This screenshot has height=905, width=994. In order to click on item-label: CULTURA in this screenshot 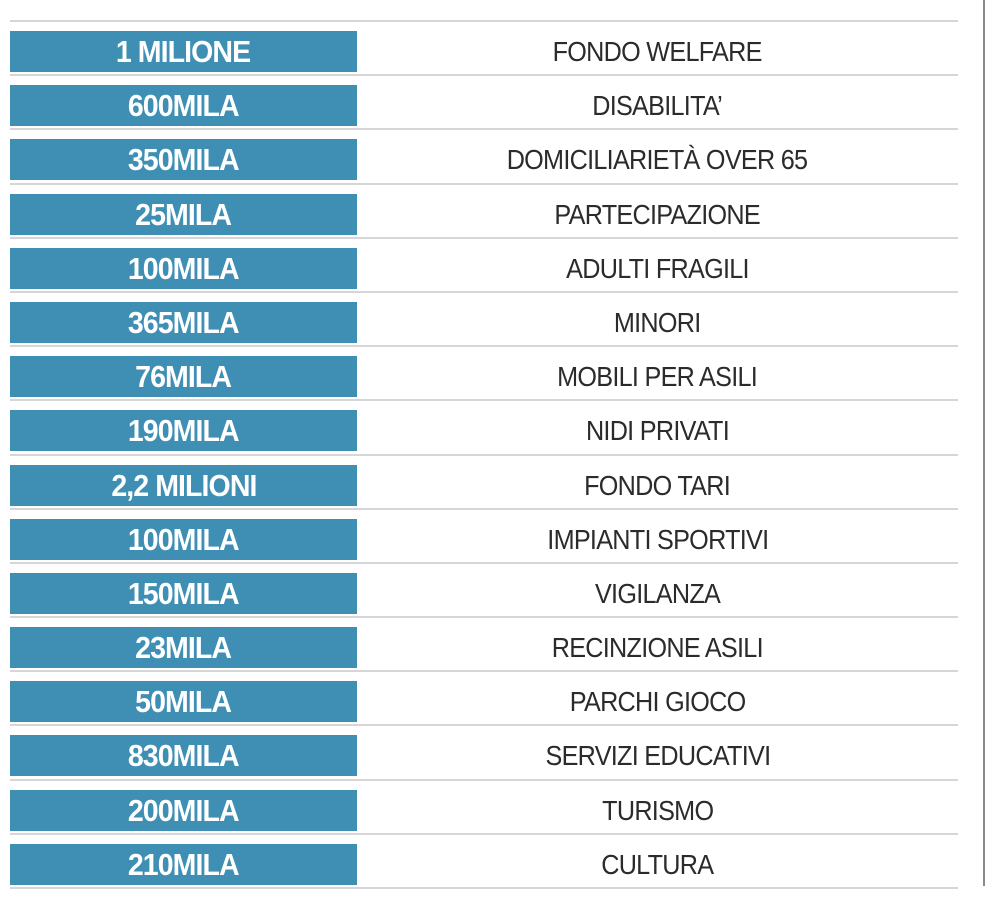, I will do `click(657, 864)`.